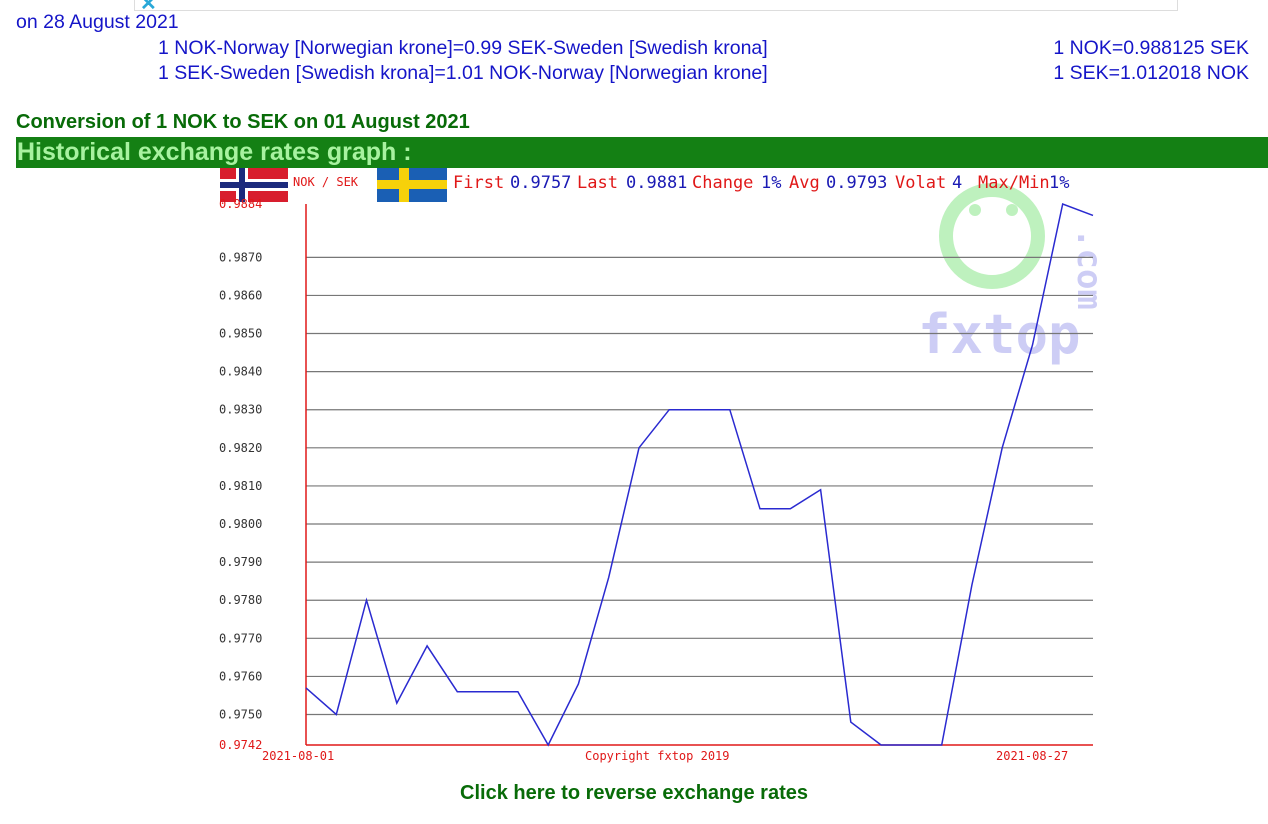 The image size is (1268, 824). What do you see at coordinates (148, 7) in the screenshot?
I see `close-icon: ✕` at bounding box center [148, 7].